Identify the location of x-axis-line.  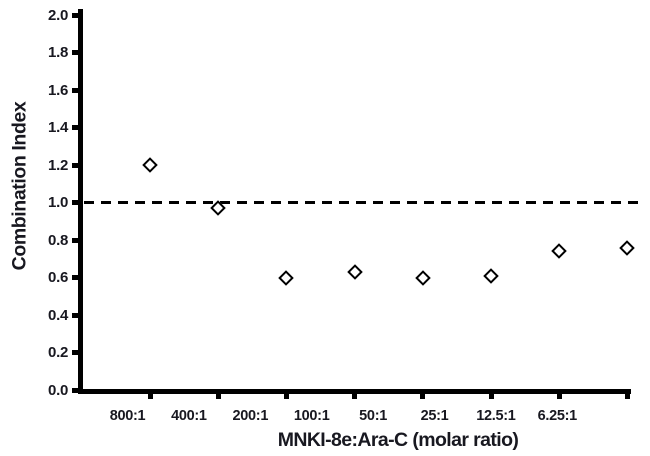
(354, 391).